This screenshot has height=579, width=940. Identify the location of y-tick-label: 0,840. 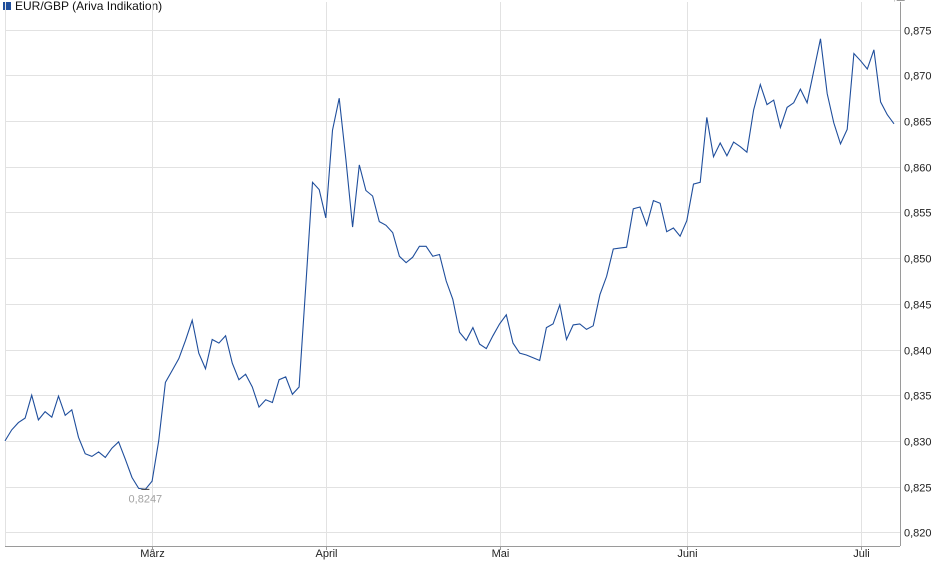
(918, 352).